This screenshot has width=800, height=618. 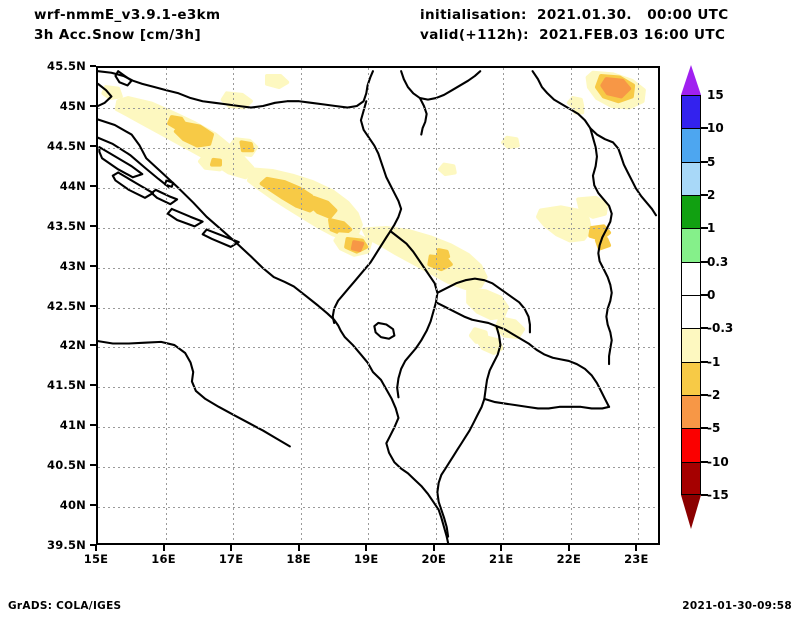 What do you see at coordinates (357, 246) in the screenshot?
I see `snow-contour--5` at bounding box center [357, 246].